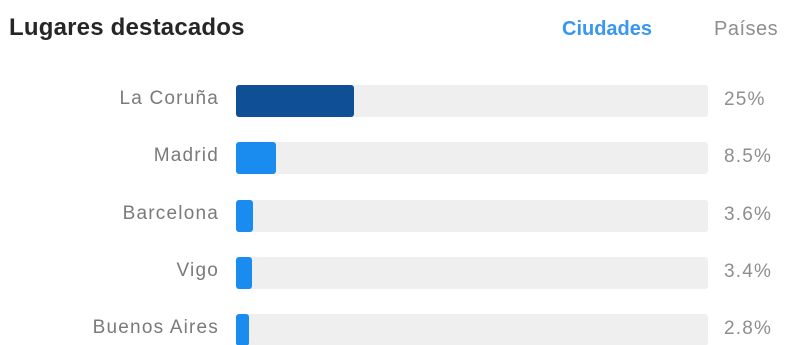 This screenshot has height=345, width=804. I want to click on bar-value-label: 8.5%, so click(748, 156).